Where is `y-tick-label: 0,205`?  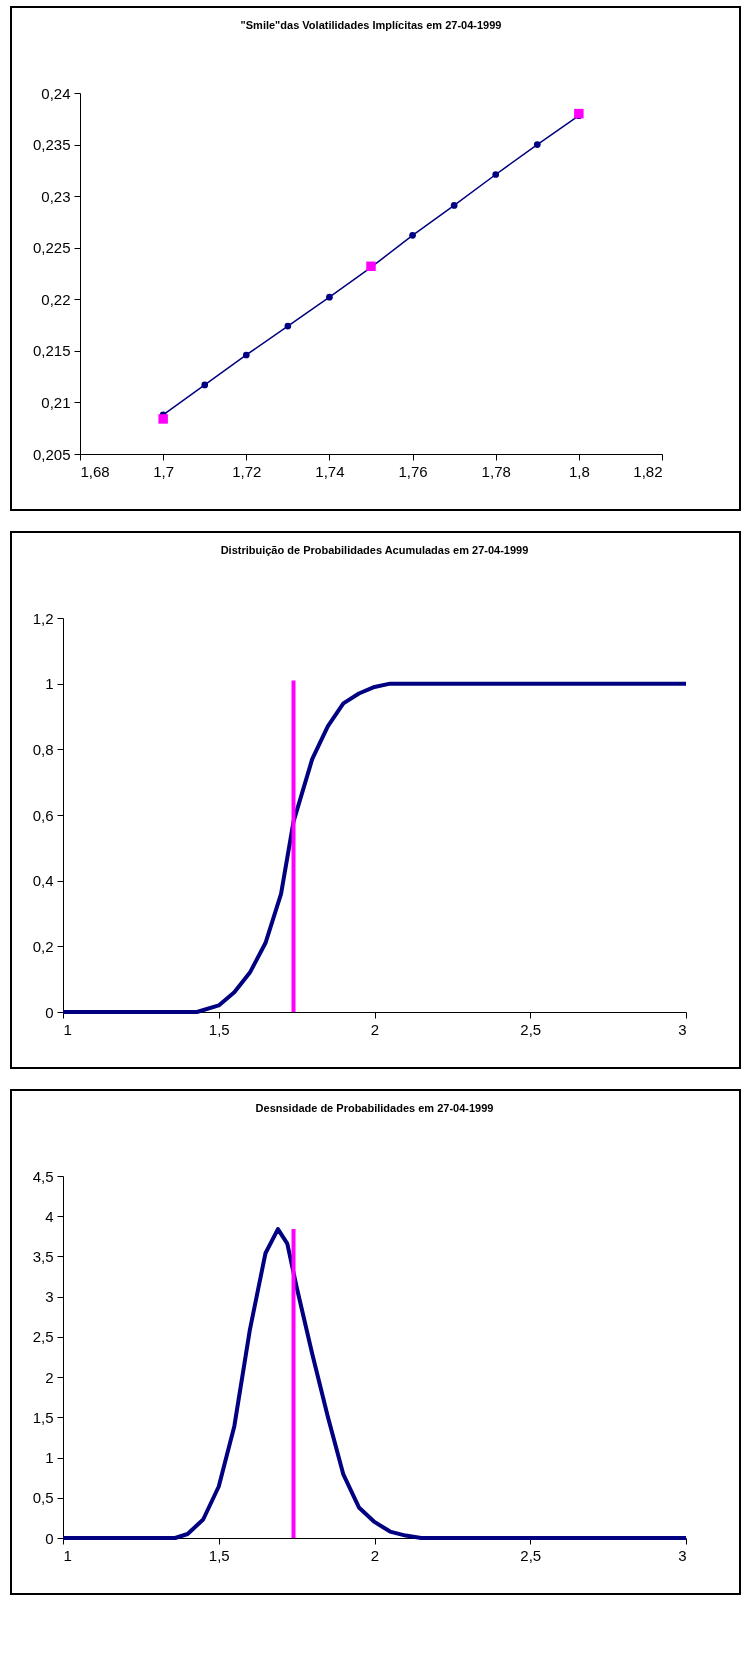 y-tick-label: 0,205 is located at coordinates (51, 454).